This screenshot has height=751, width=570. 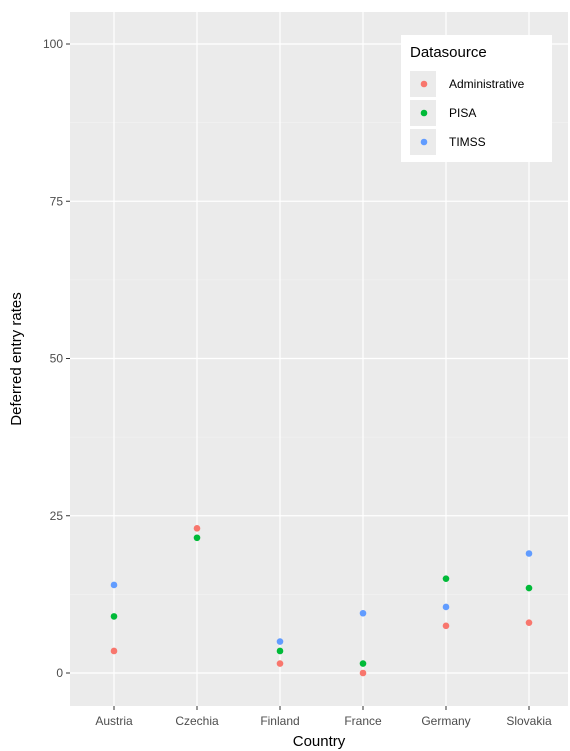 What do you see at coordinates (197, 721) in the screenshot?
I see `x-tick-label: Czechia` at bounding box center [197, 721].